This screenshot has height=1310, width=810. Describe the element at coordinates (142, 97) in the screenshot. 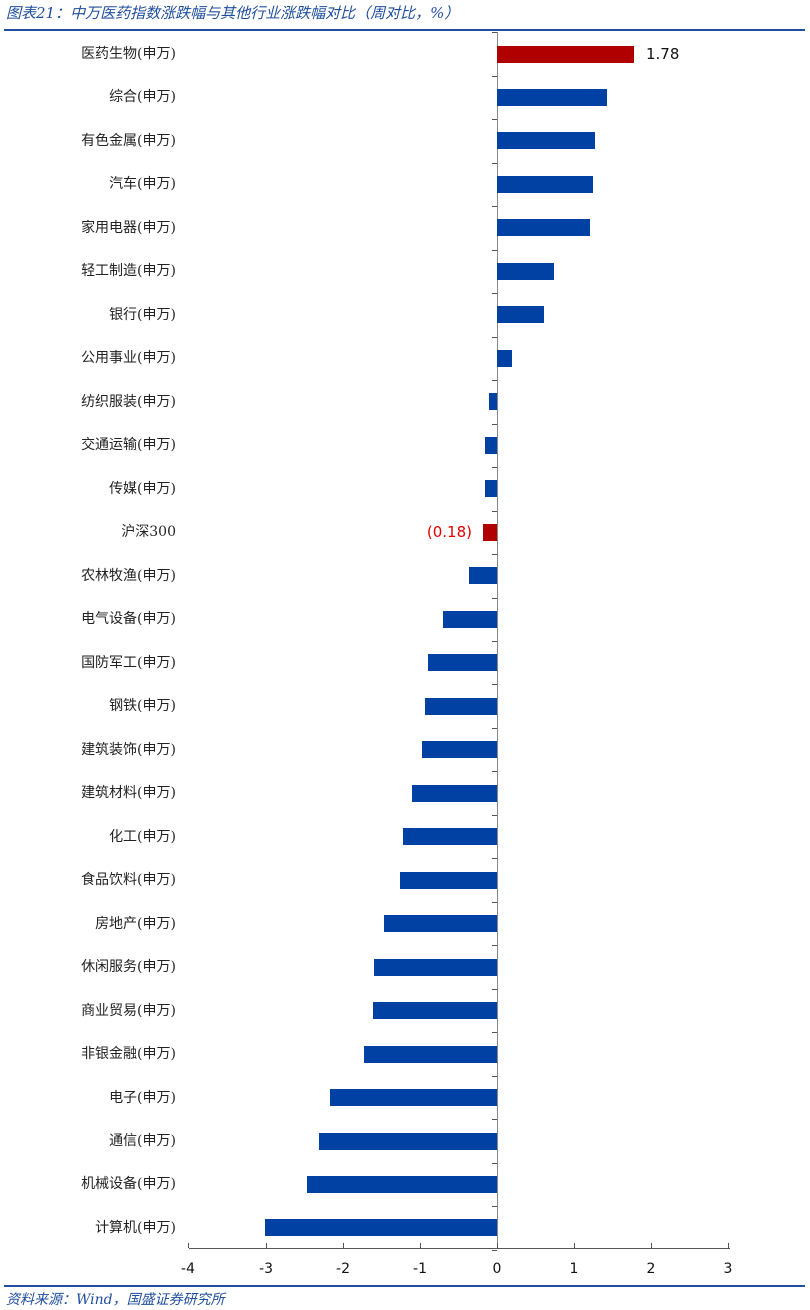

I see `category-label: 综合(申万)` at that location.